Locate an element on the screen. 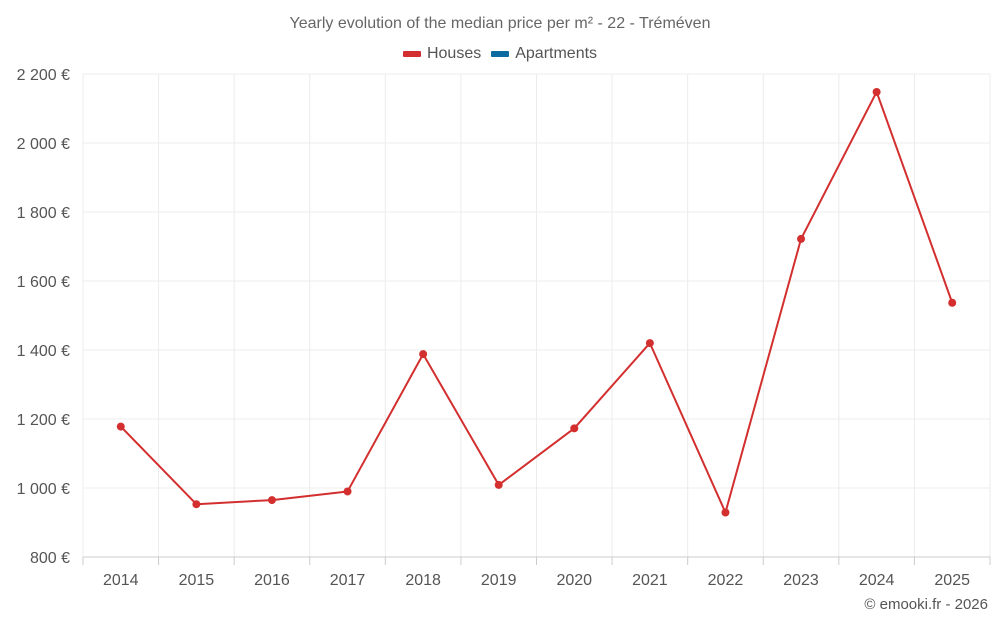 This screenshot has width=1000, height=625. x-tick-label: 2014 is located at coordinates (121, 580).